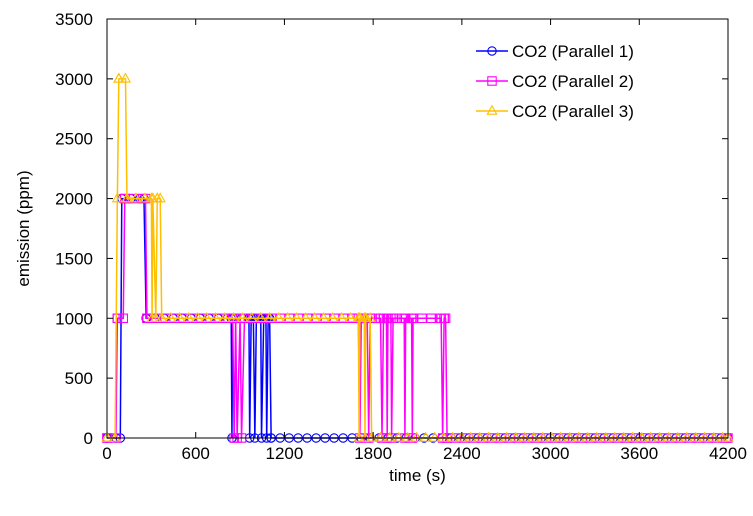  I want to click on y-tick-label: 1500, so click(74, 258).